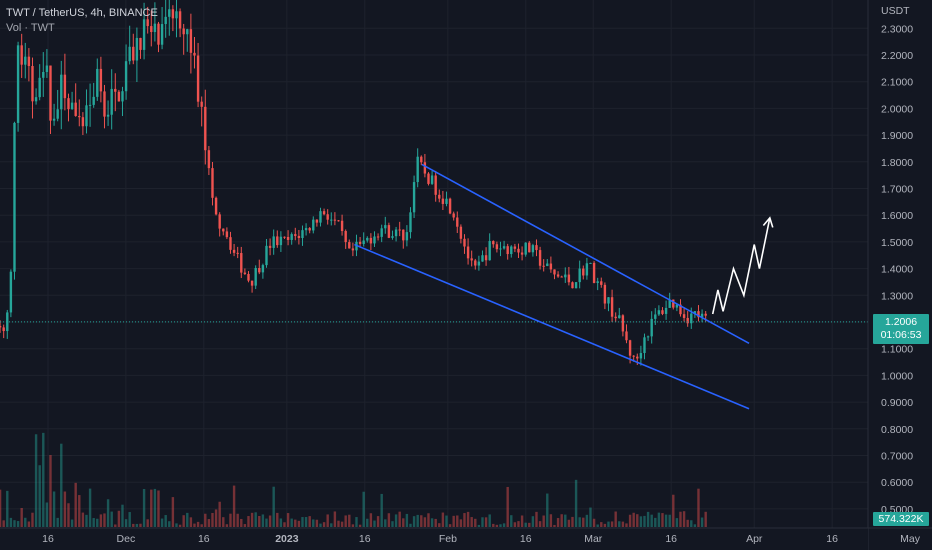 This screenshot has width=932, height=550. I want to click on price-scale-currency: USDT, so click(895, 11).